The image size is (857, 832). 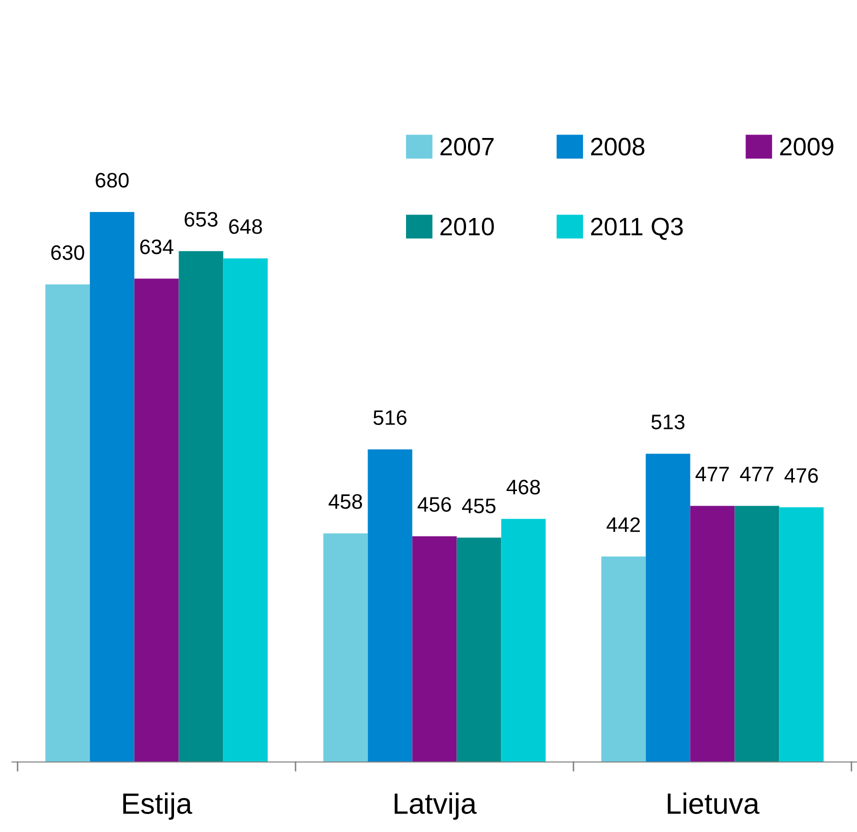 I want to click on legend-label: 2008, so click(x=617, y=147).